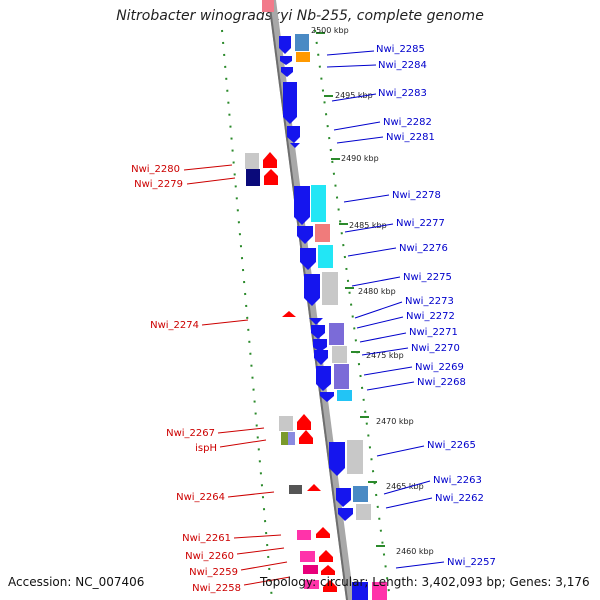  I want to click on gene-label-right: Nwi_2268, so click(416, 384).